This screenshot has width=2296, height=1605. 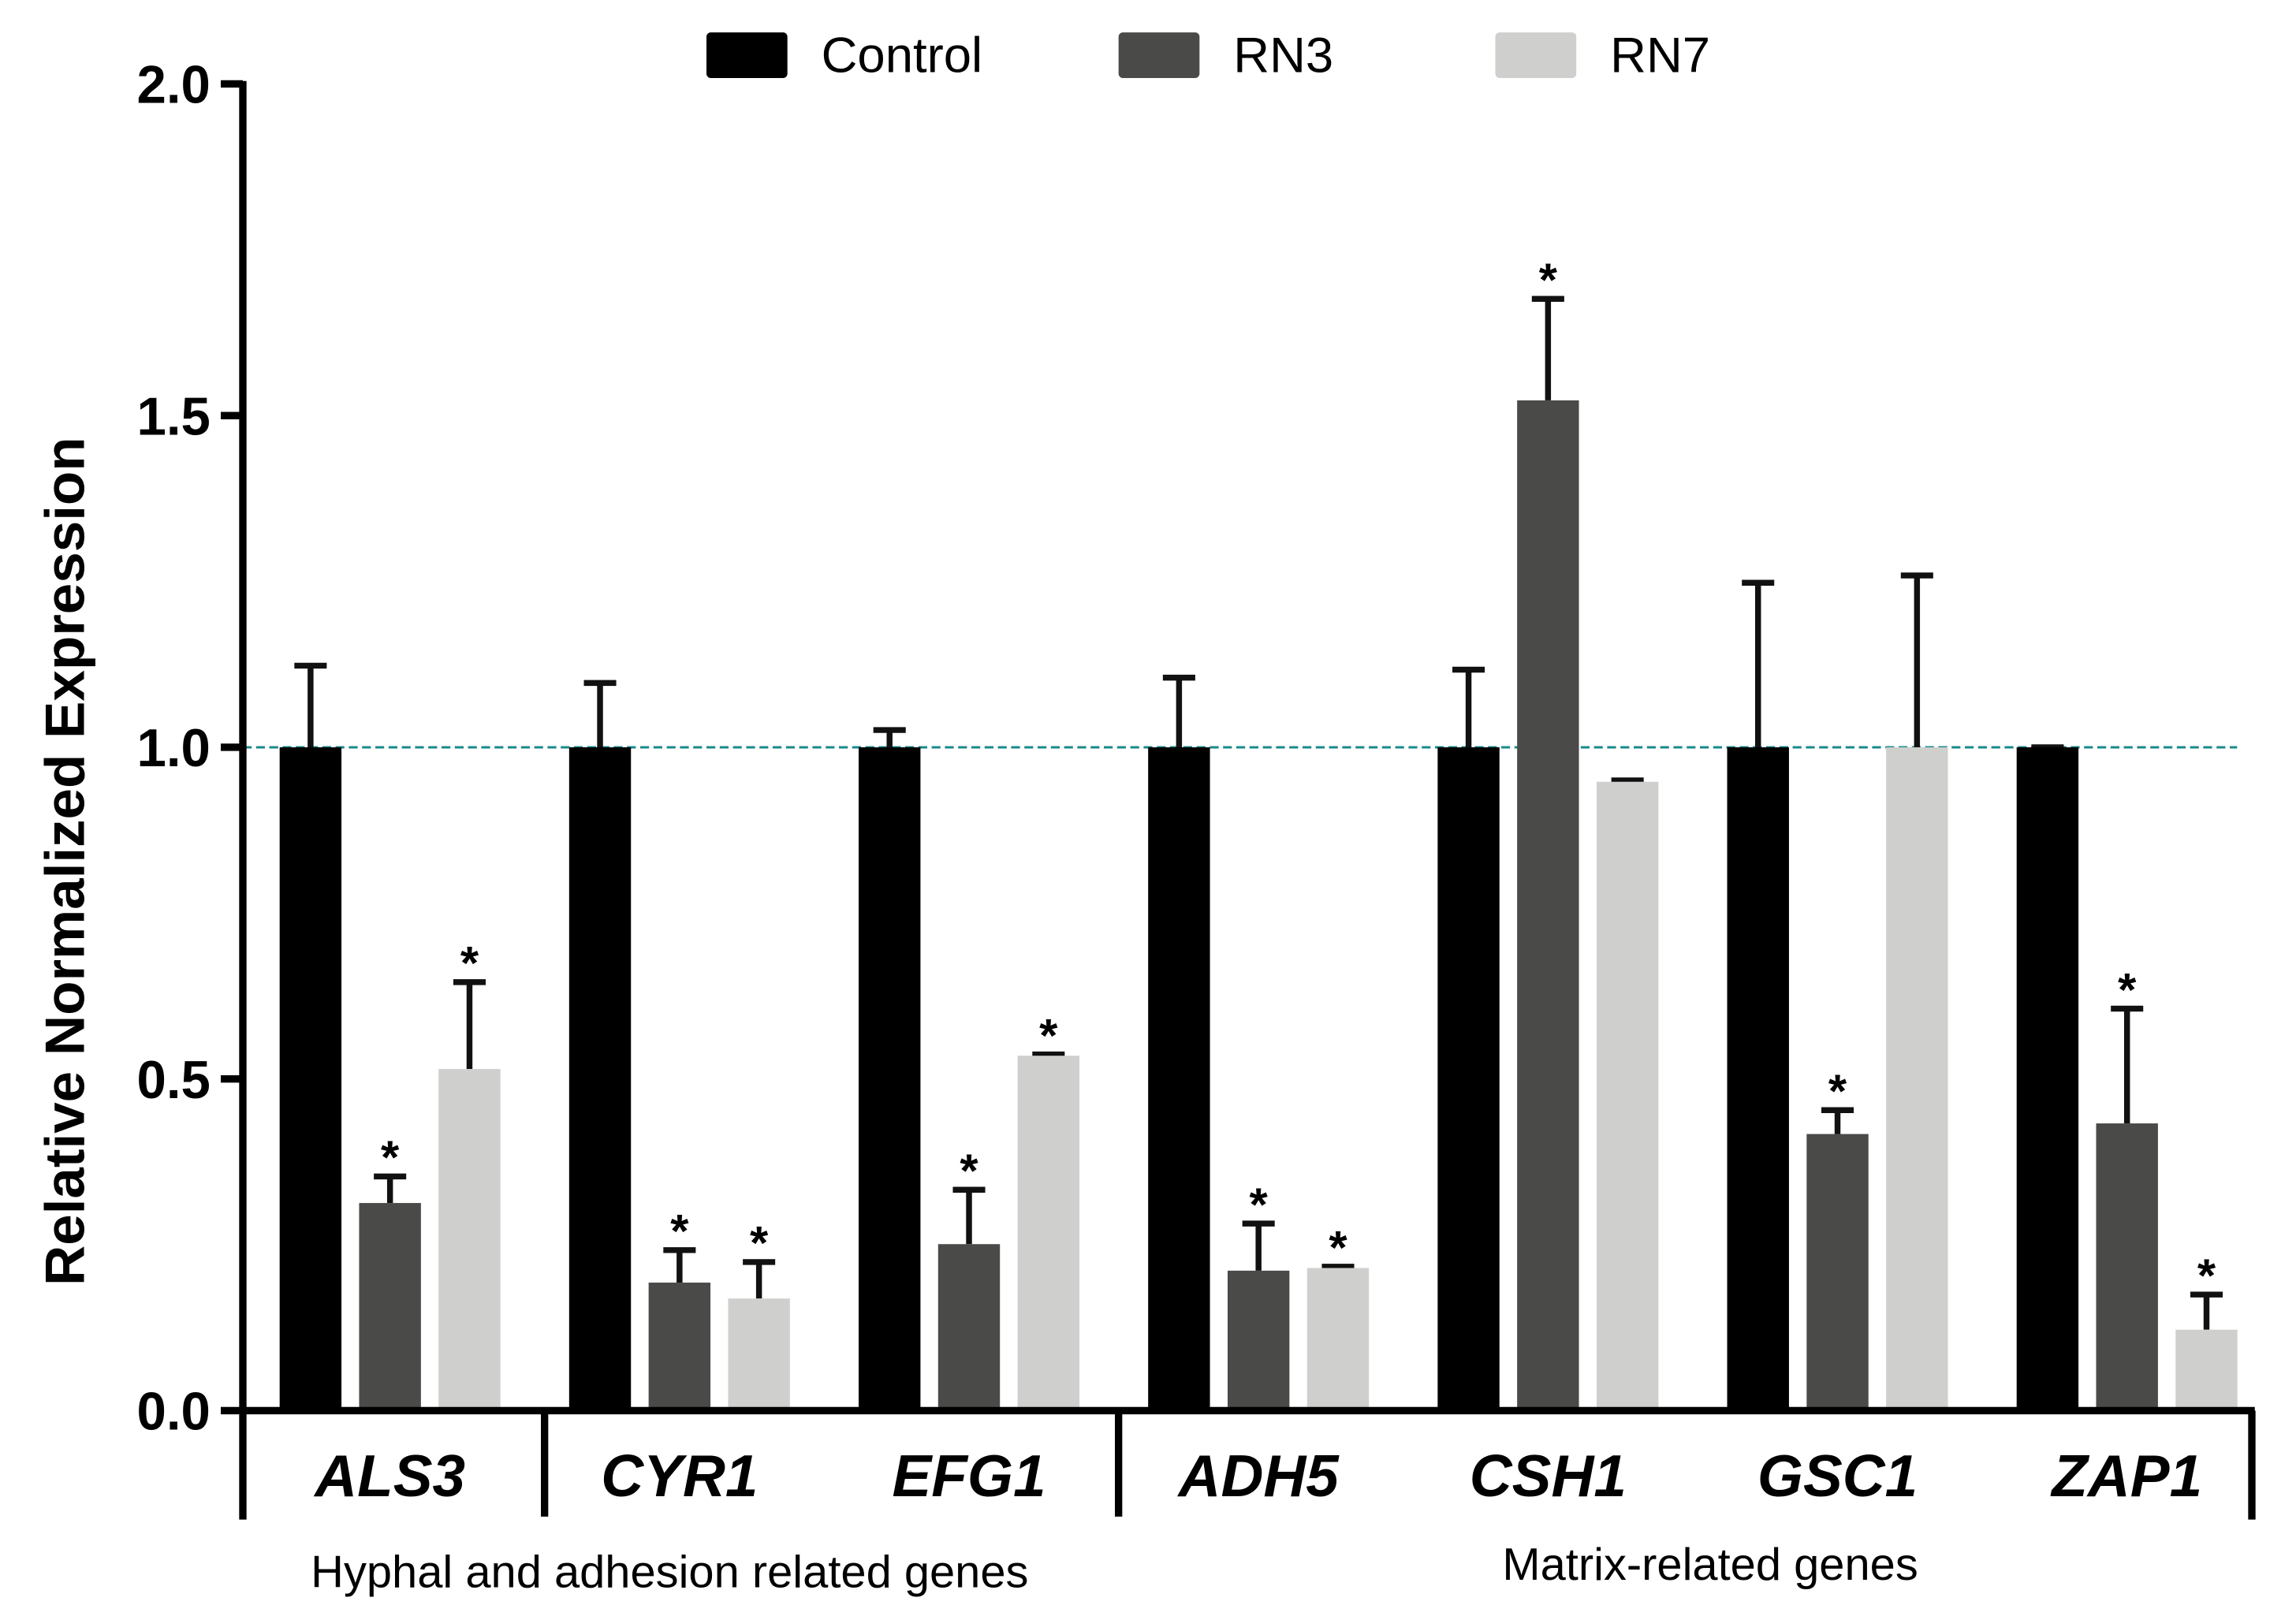 What do you see at coordinates (65, 861) in the screenshot?
I see `y-axis-label: Relative Normalized Expression` at bounding box center [65, 861].